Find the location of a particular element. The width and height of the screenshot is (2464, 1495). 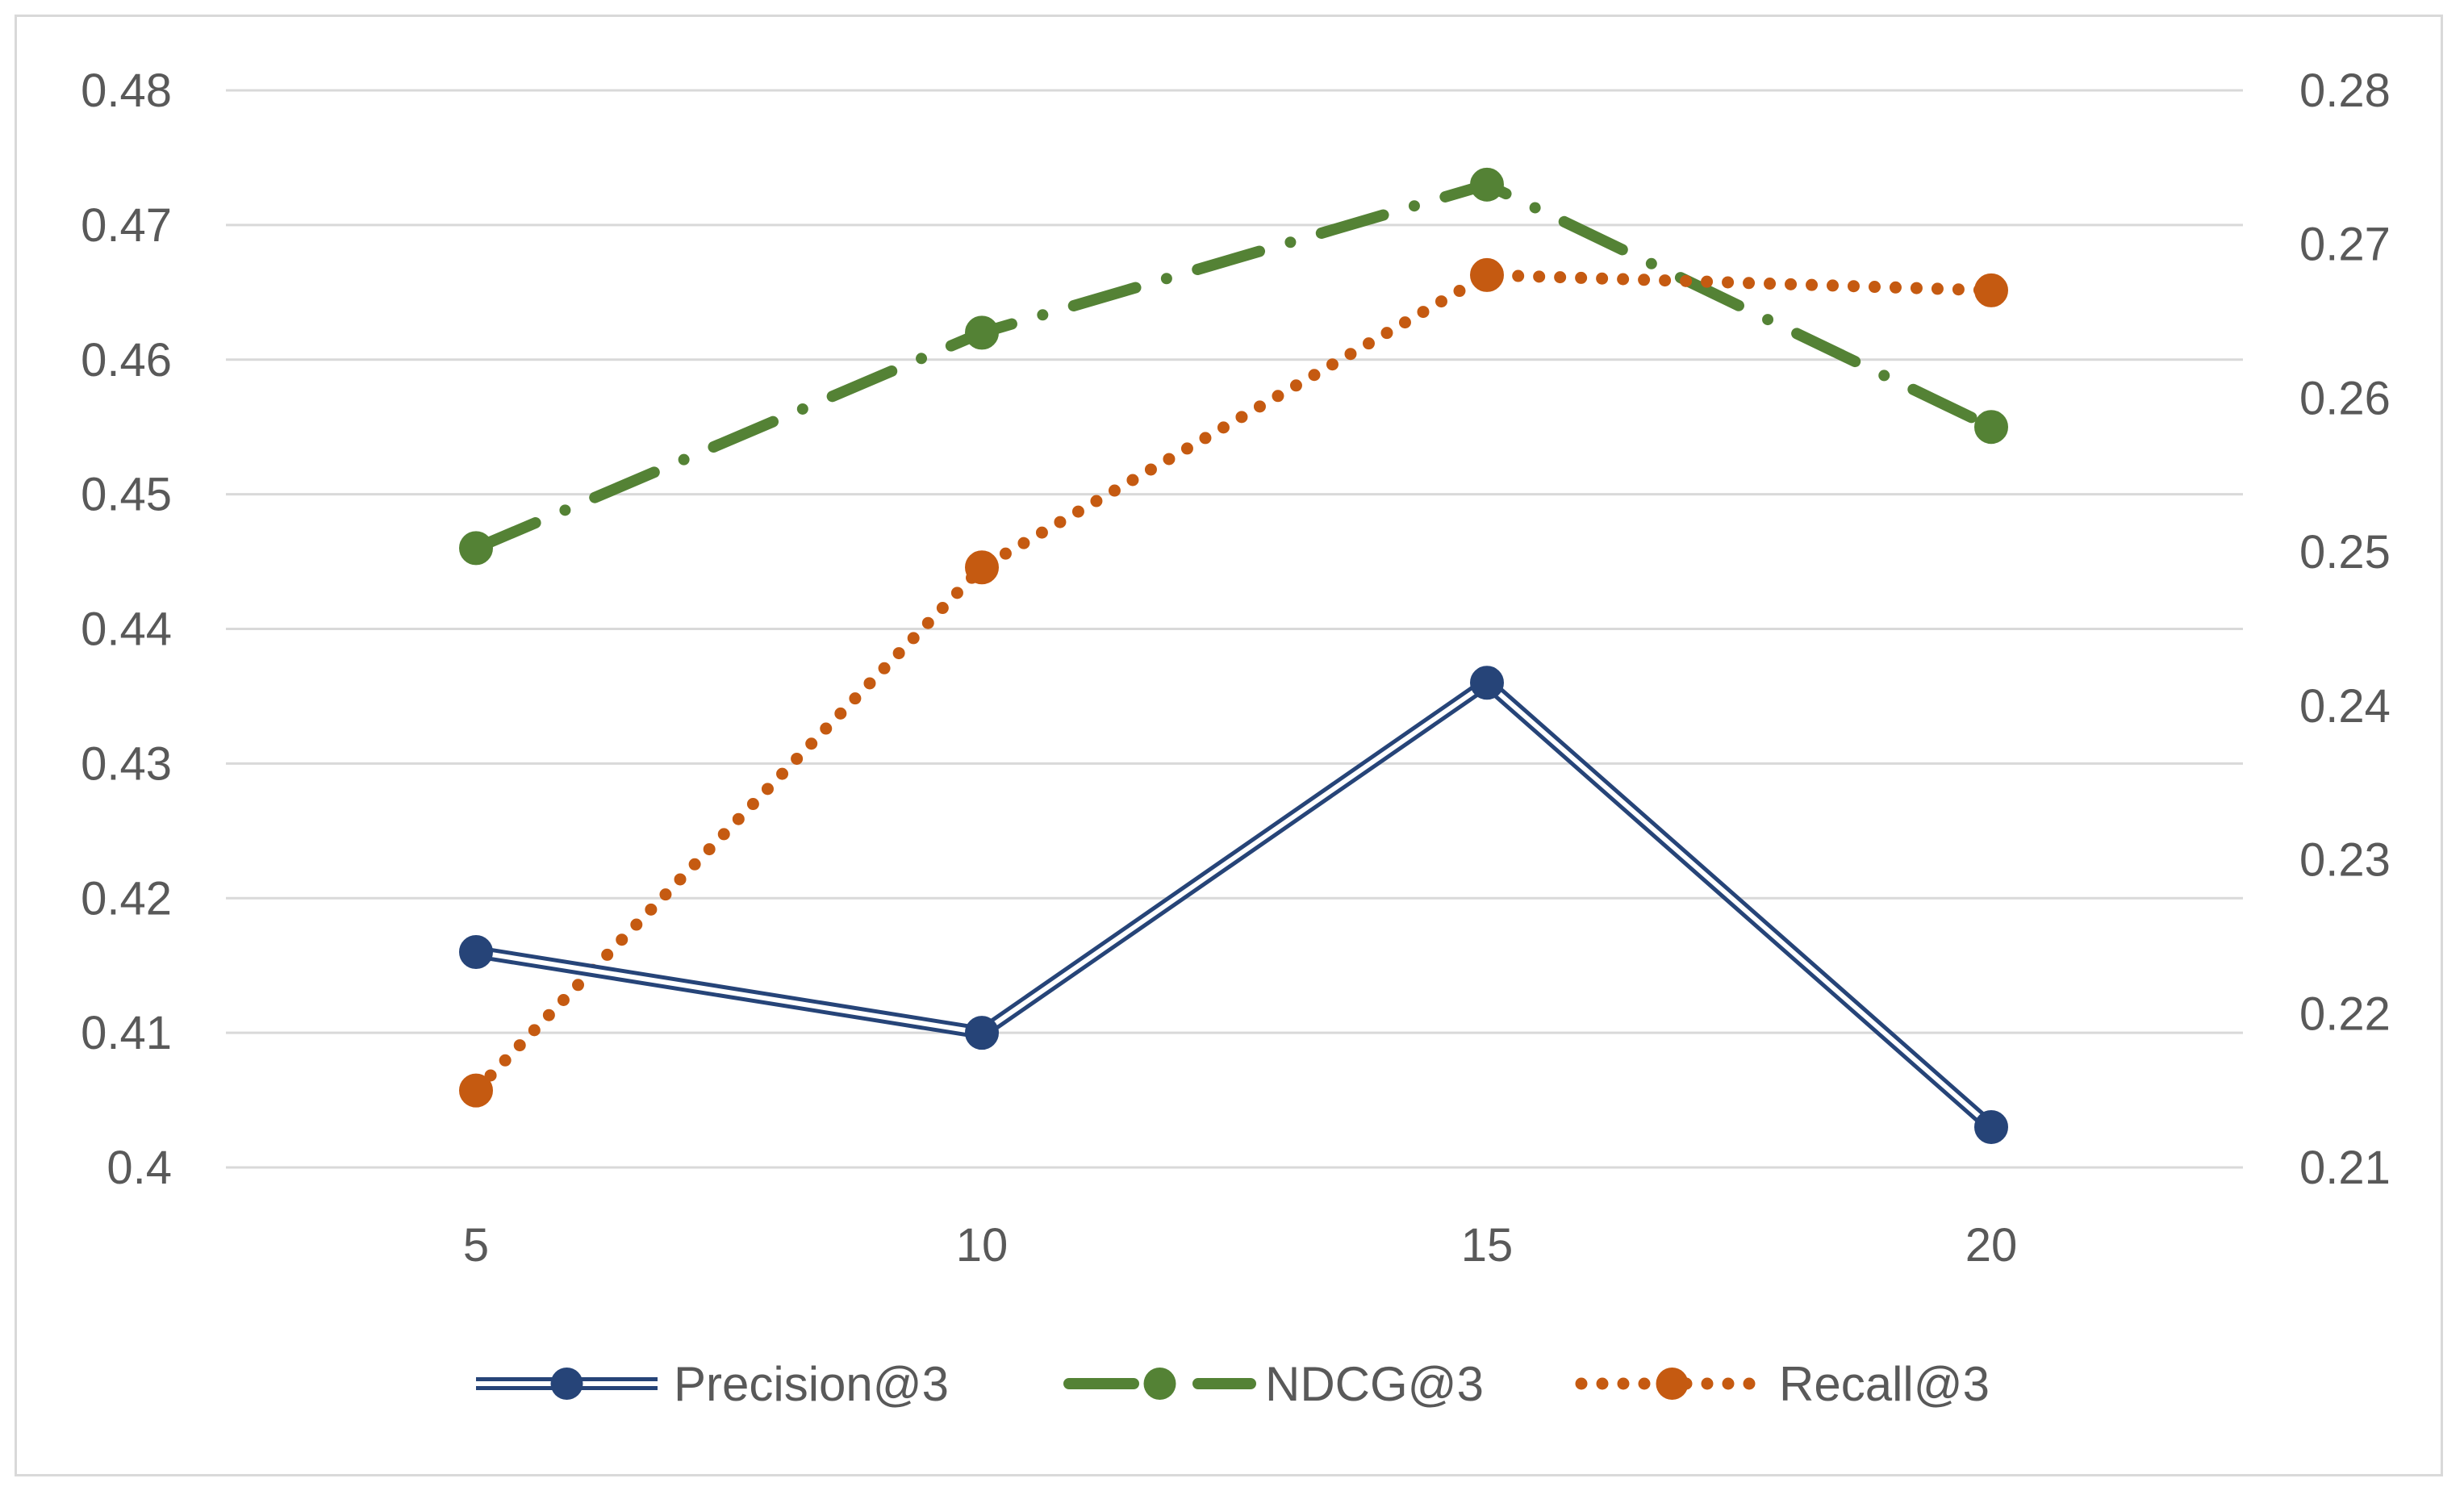

legend-entry-recall-at-3: Recall@3 is located at coordinates (1783, 1384).